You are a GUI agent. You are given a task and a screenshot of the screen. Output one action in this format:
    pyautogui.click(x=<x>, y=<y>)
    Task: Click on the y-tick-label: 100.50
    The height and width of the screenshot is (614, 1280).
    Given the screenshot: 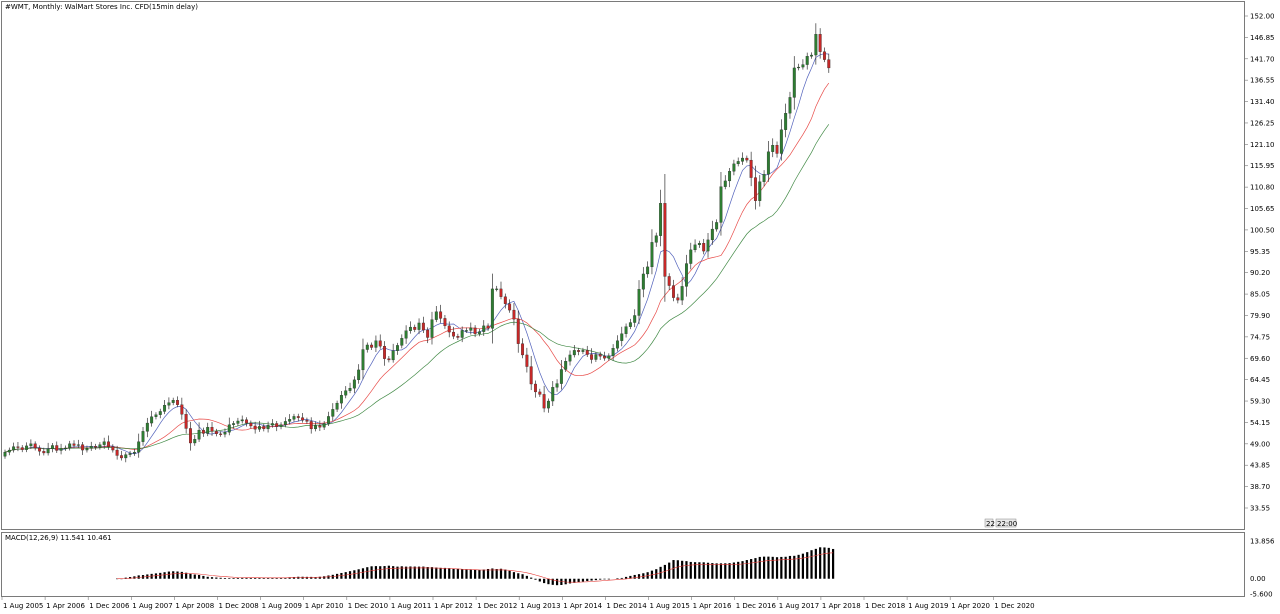 What is the action you would take?
    pyautogui.click(x=1262, y=230)
    